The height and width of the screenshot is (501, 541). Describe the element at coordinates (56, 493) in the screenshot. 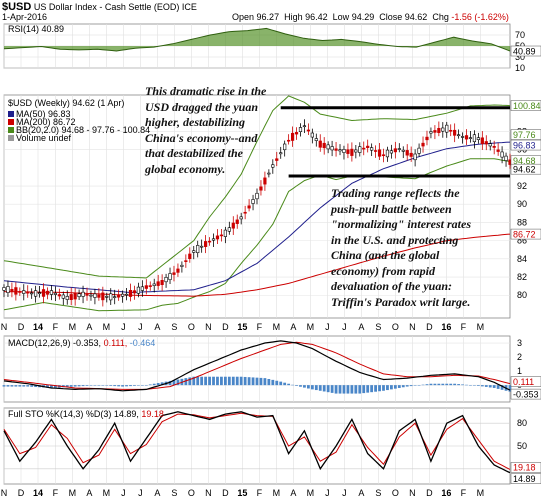

I see `sto-xlabel-3: F` at that location.